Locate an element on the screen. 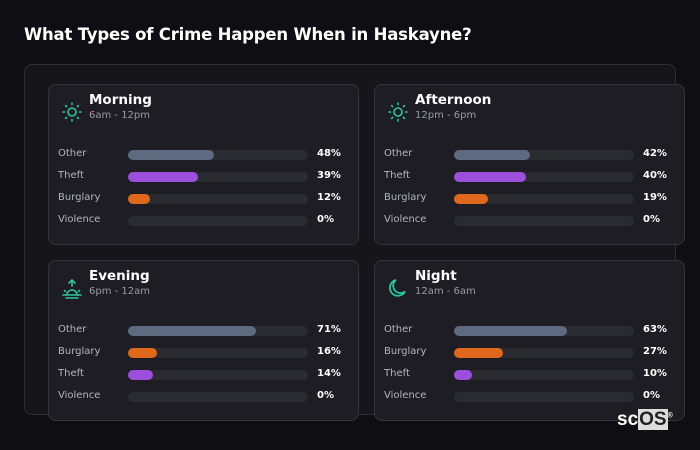  moon-icon is located at coordinates (398, 288).